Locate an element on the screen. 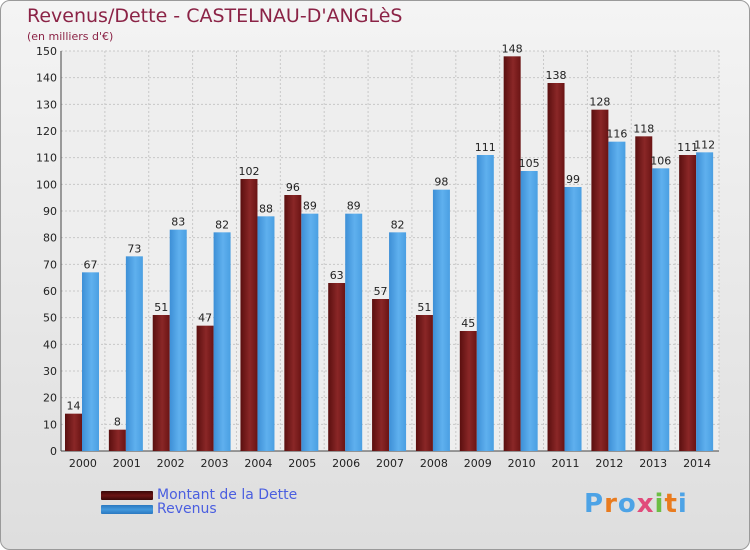 The height and width of the screenshot is (550, 750). legend-label-dette: Montant de la Dette is located at coordinates (227, 495).